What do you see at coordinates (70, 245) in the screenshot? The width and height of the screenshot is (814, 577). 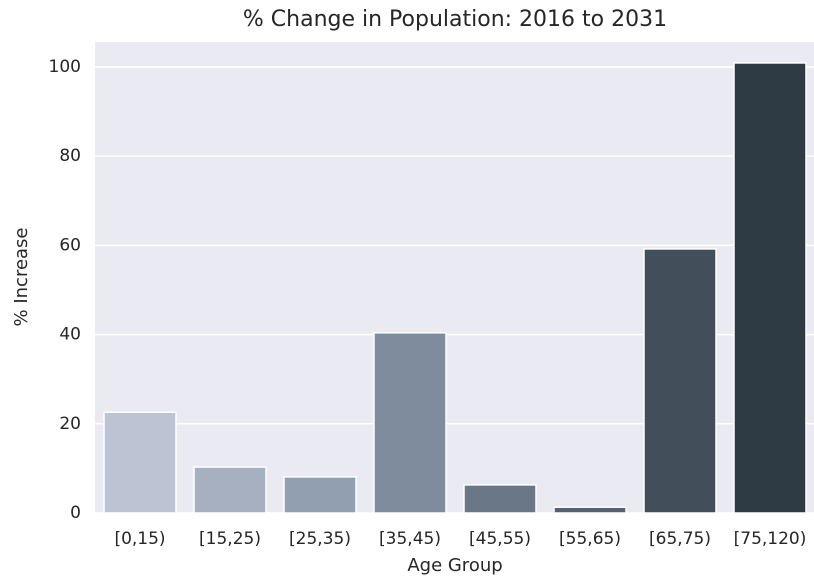 I see `y-tick-label: 60` at bounding box center [70, 245].